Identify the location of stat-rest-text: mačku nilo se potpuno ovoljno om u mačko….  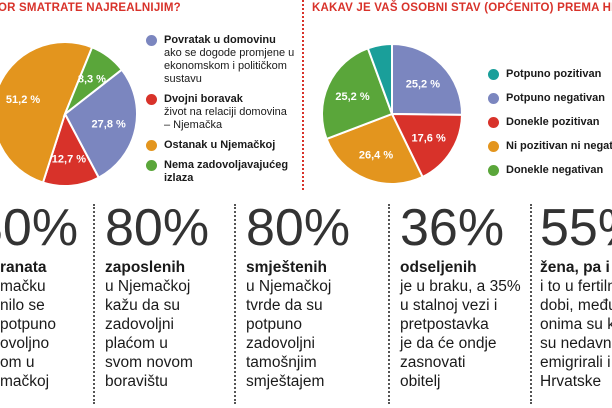
(28, 334).